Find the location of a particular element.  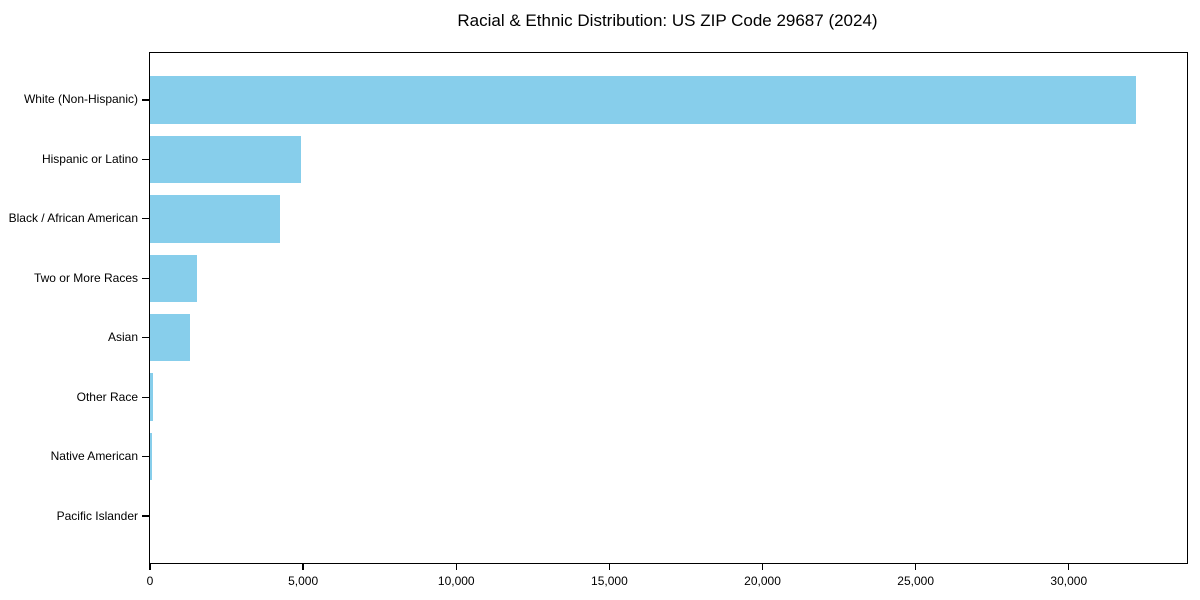

y-tick-label-pacific-islander: Pacific Islander is located at coordinates (97, 515).